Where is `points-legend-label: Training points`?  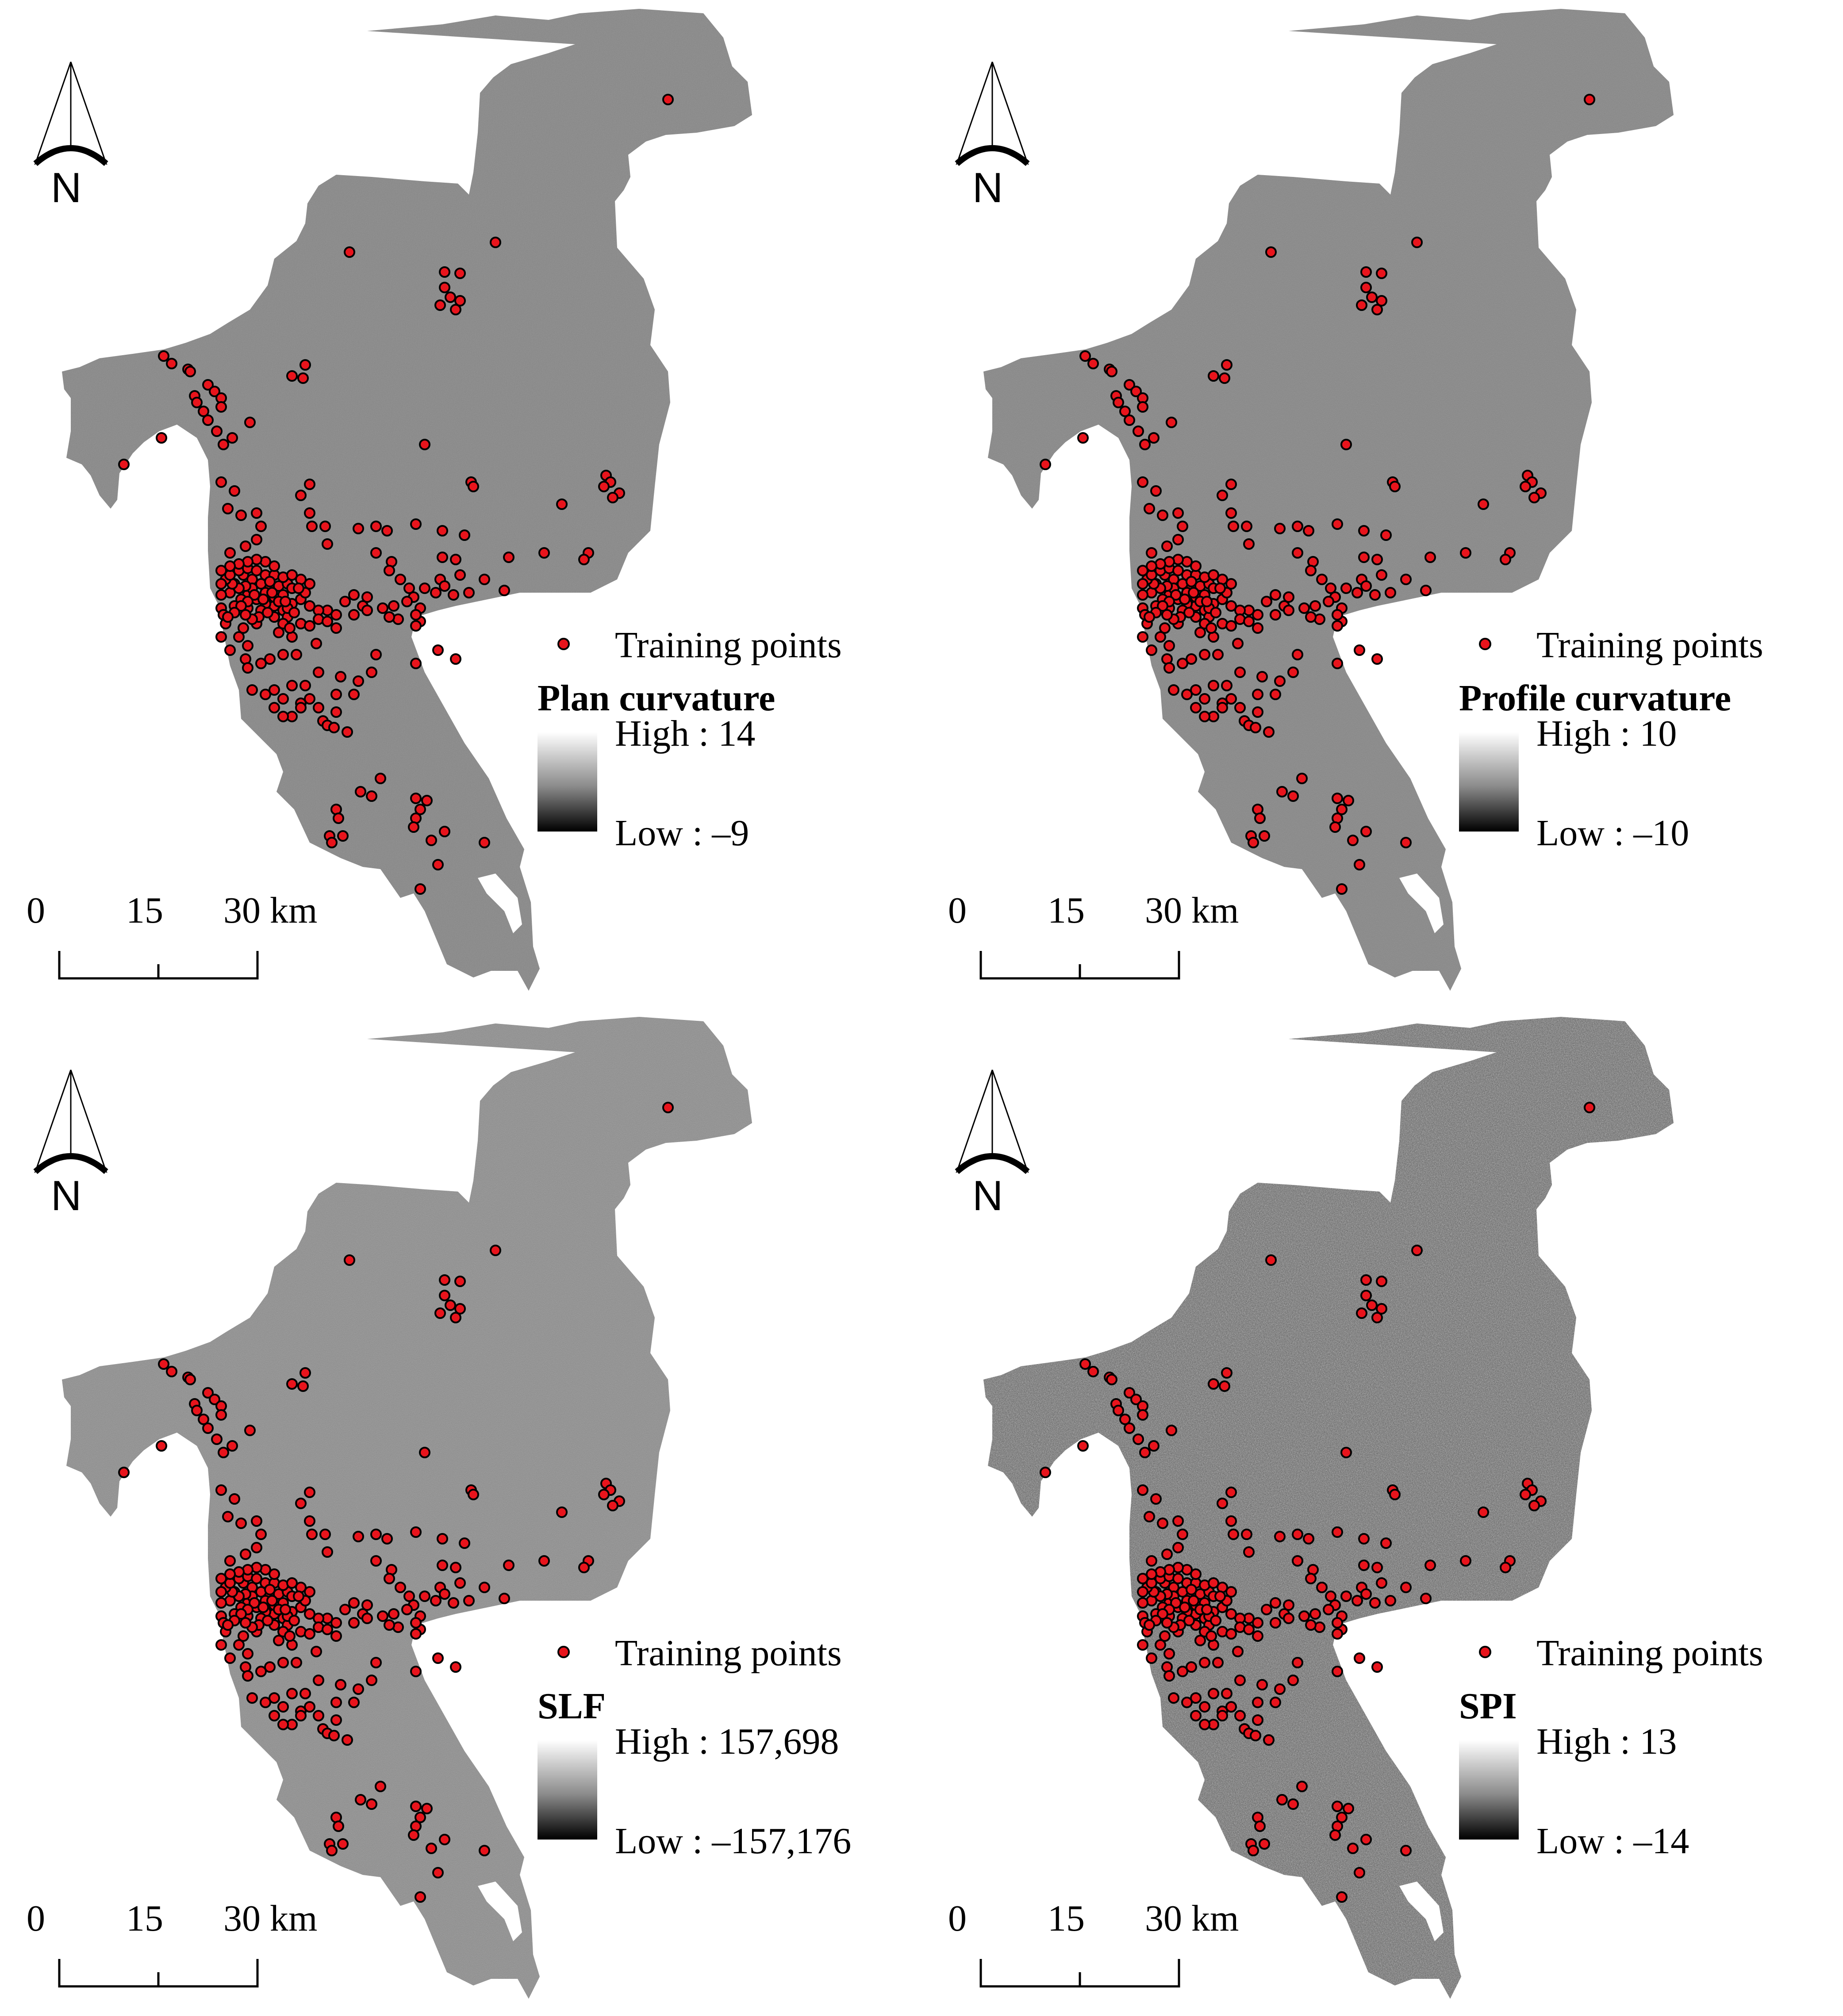
points-legend-label: Training points is located at coordinates (1650, 645).